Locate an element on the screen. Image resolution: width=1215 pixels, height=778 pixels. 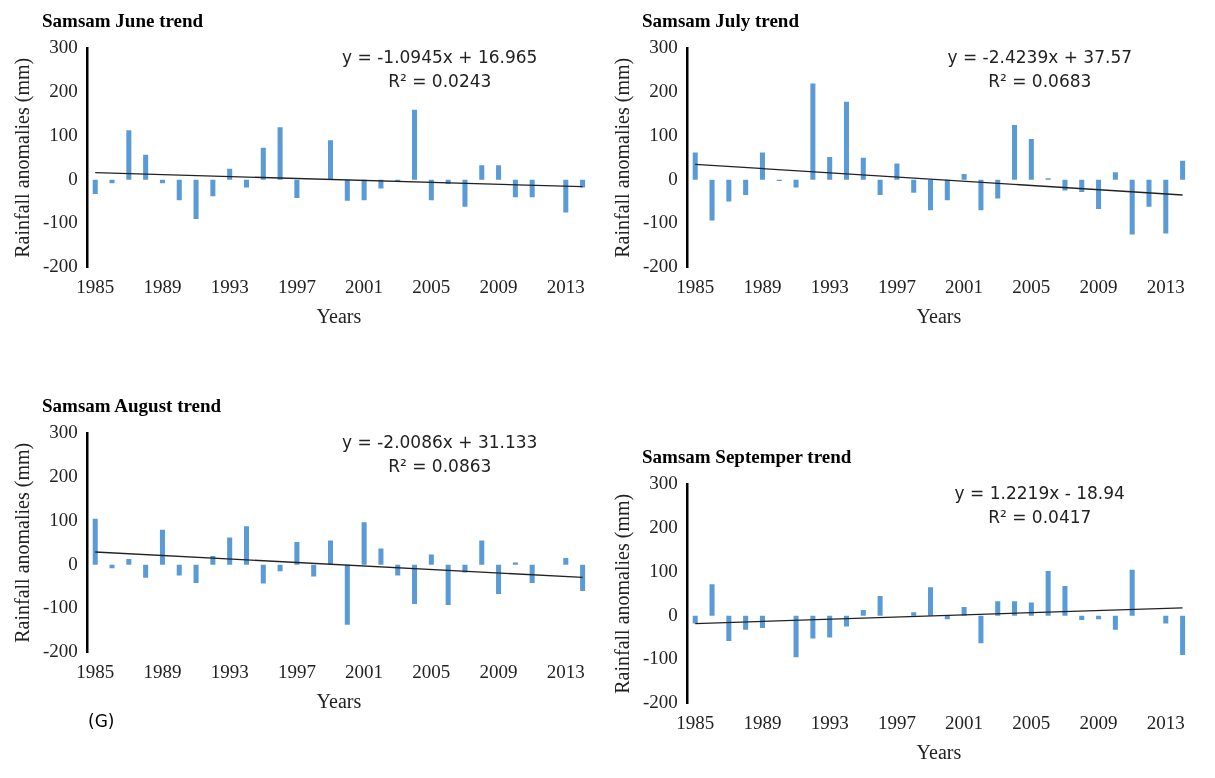
x-tick-label: 1985 is located at coordinates (695, 286).